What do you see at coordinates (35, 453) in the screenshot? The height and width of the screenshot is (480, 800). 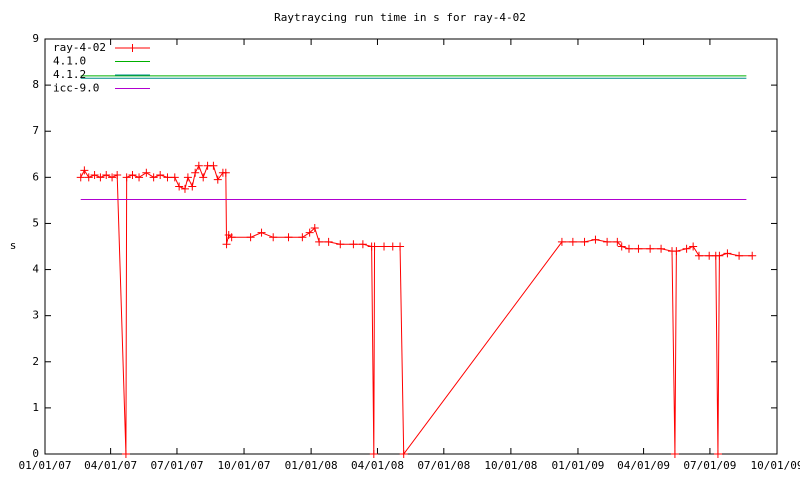 I see `y-tick-label: 0` at bounding box center [35, 453].